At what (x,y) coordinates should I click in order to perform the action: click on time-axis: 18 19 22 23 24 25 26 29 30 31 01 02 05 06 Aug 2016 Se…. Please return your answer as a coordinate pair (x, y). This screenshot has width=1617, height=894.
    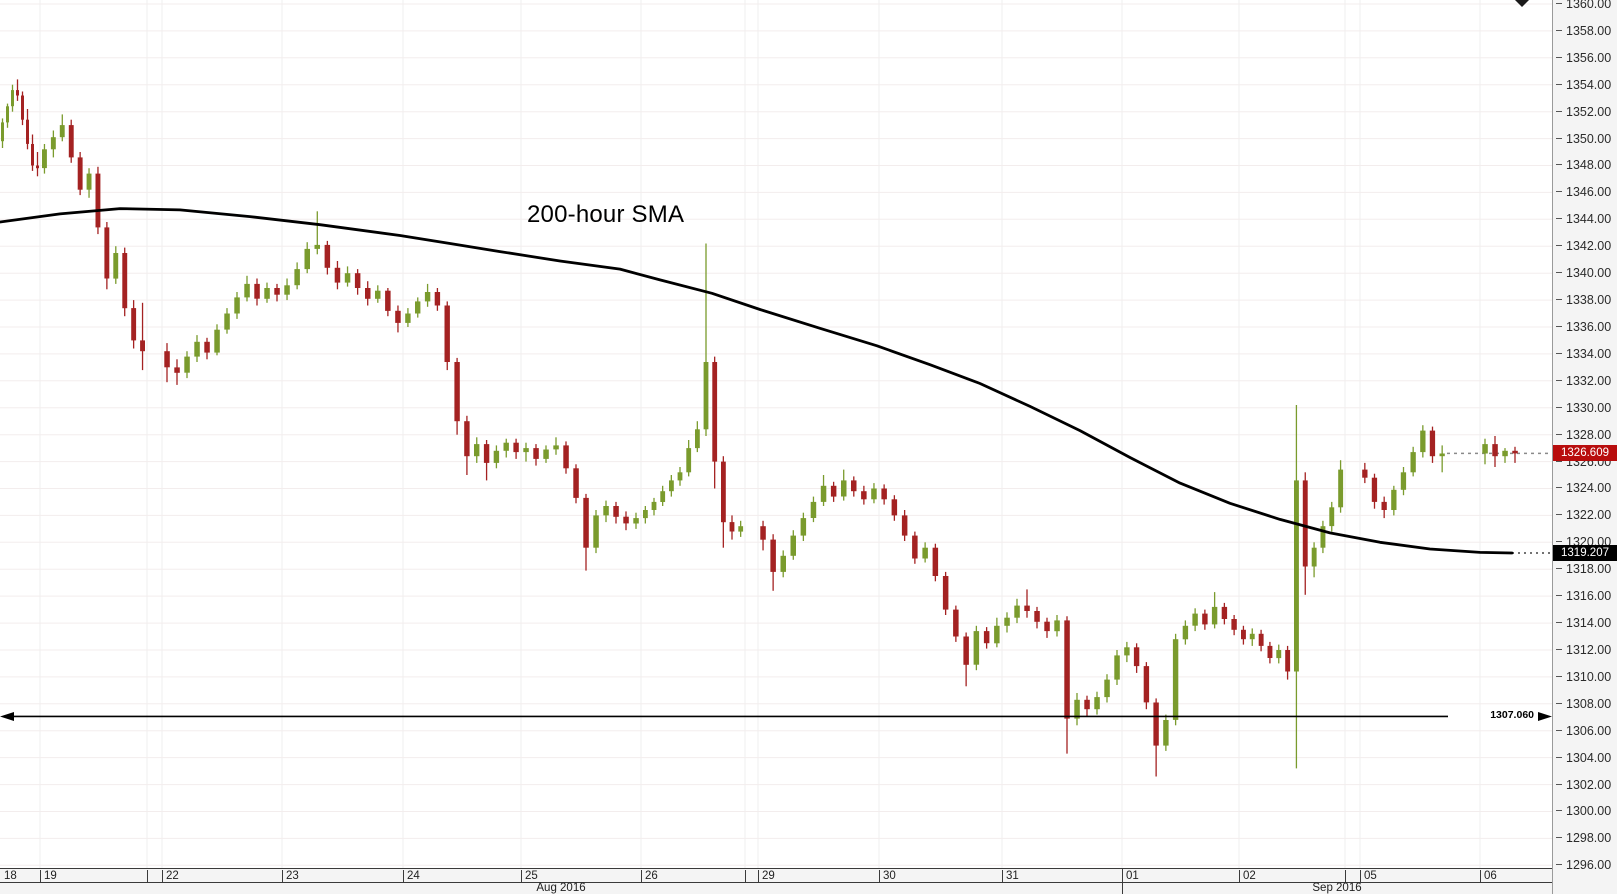
    Looking at the image, I should click on (776, 881).